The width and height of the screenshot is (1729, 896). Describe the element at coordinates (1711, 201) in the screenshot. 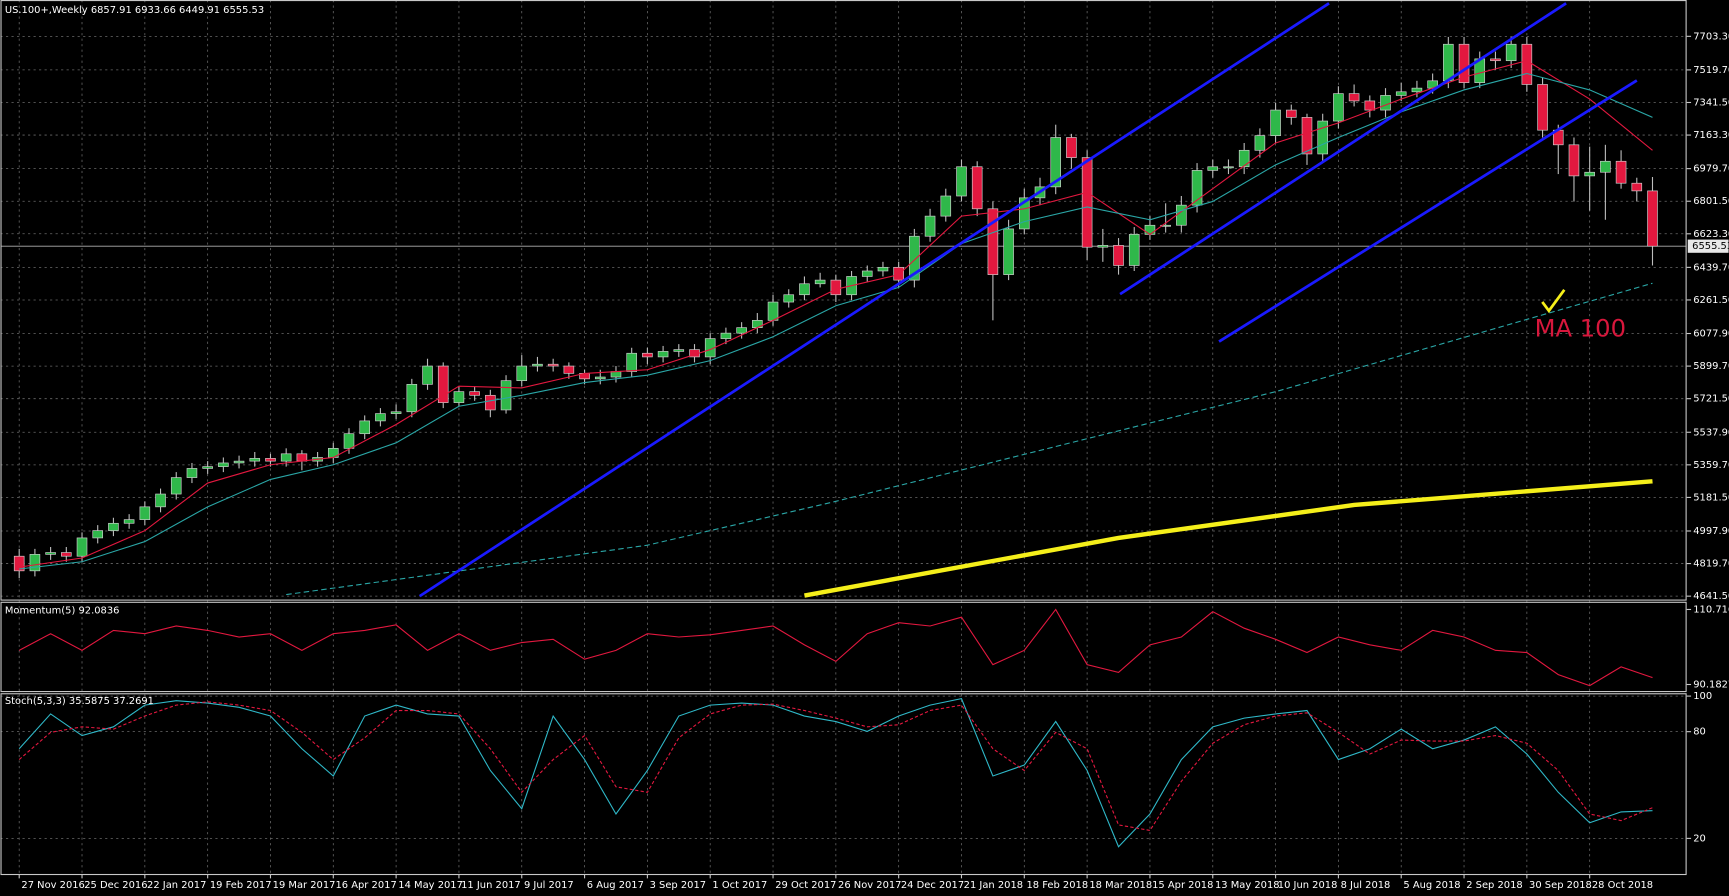

I see `y-tick-label: 6801.50` at that location.